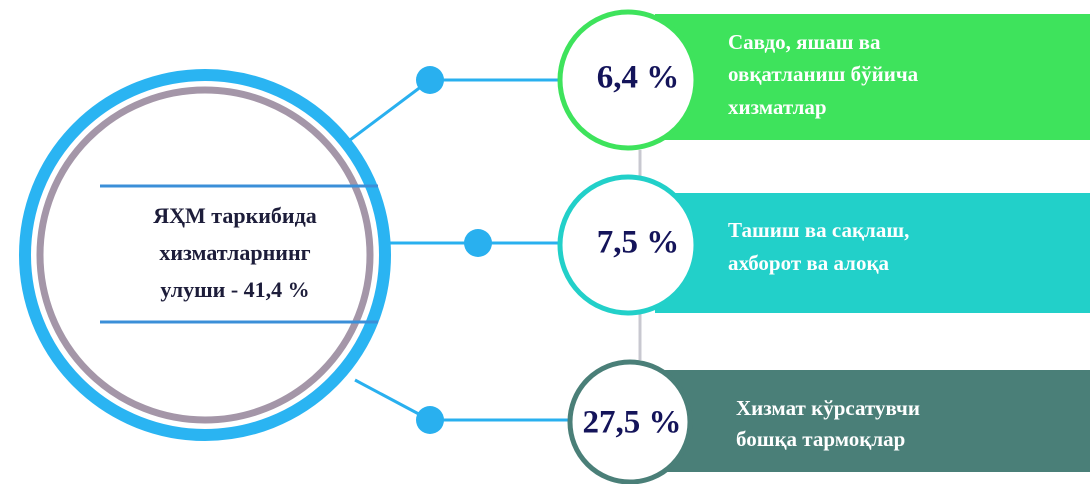  Describe the element at coordinates (820, 439) in the screenshot. I see `label: бошқа тармоқлар` at that location.